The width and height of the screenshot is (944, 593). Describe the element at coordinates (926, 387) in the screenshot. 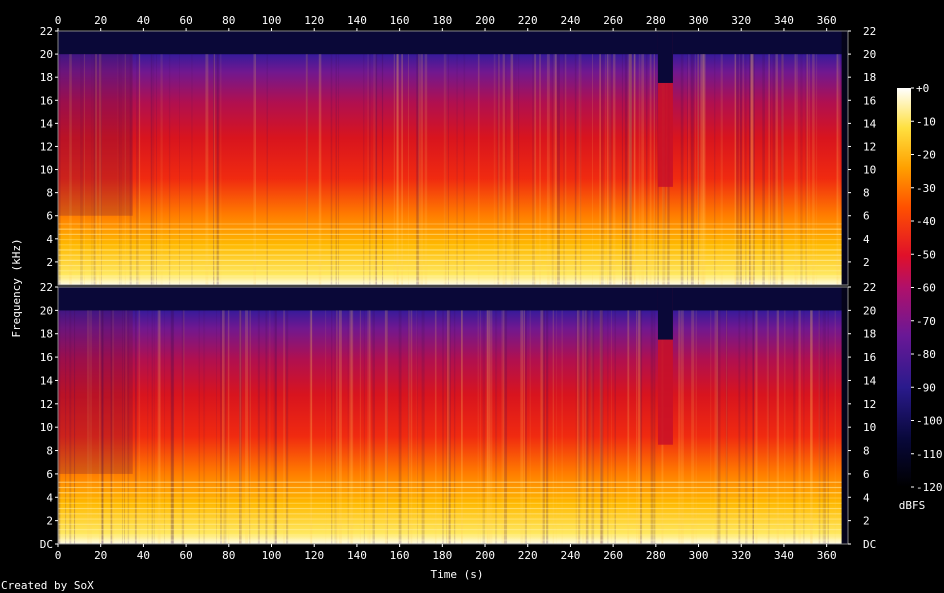

I see `colorbar-tick-label: -90` at that location.